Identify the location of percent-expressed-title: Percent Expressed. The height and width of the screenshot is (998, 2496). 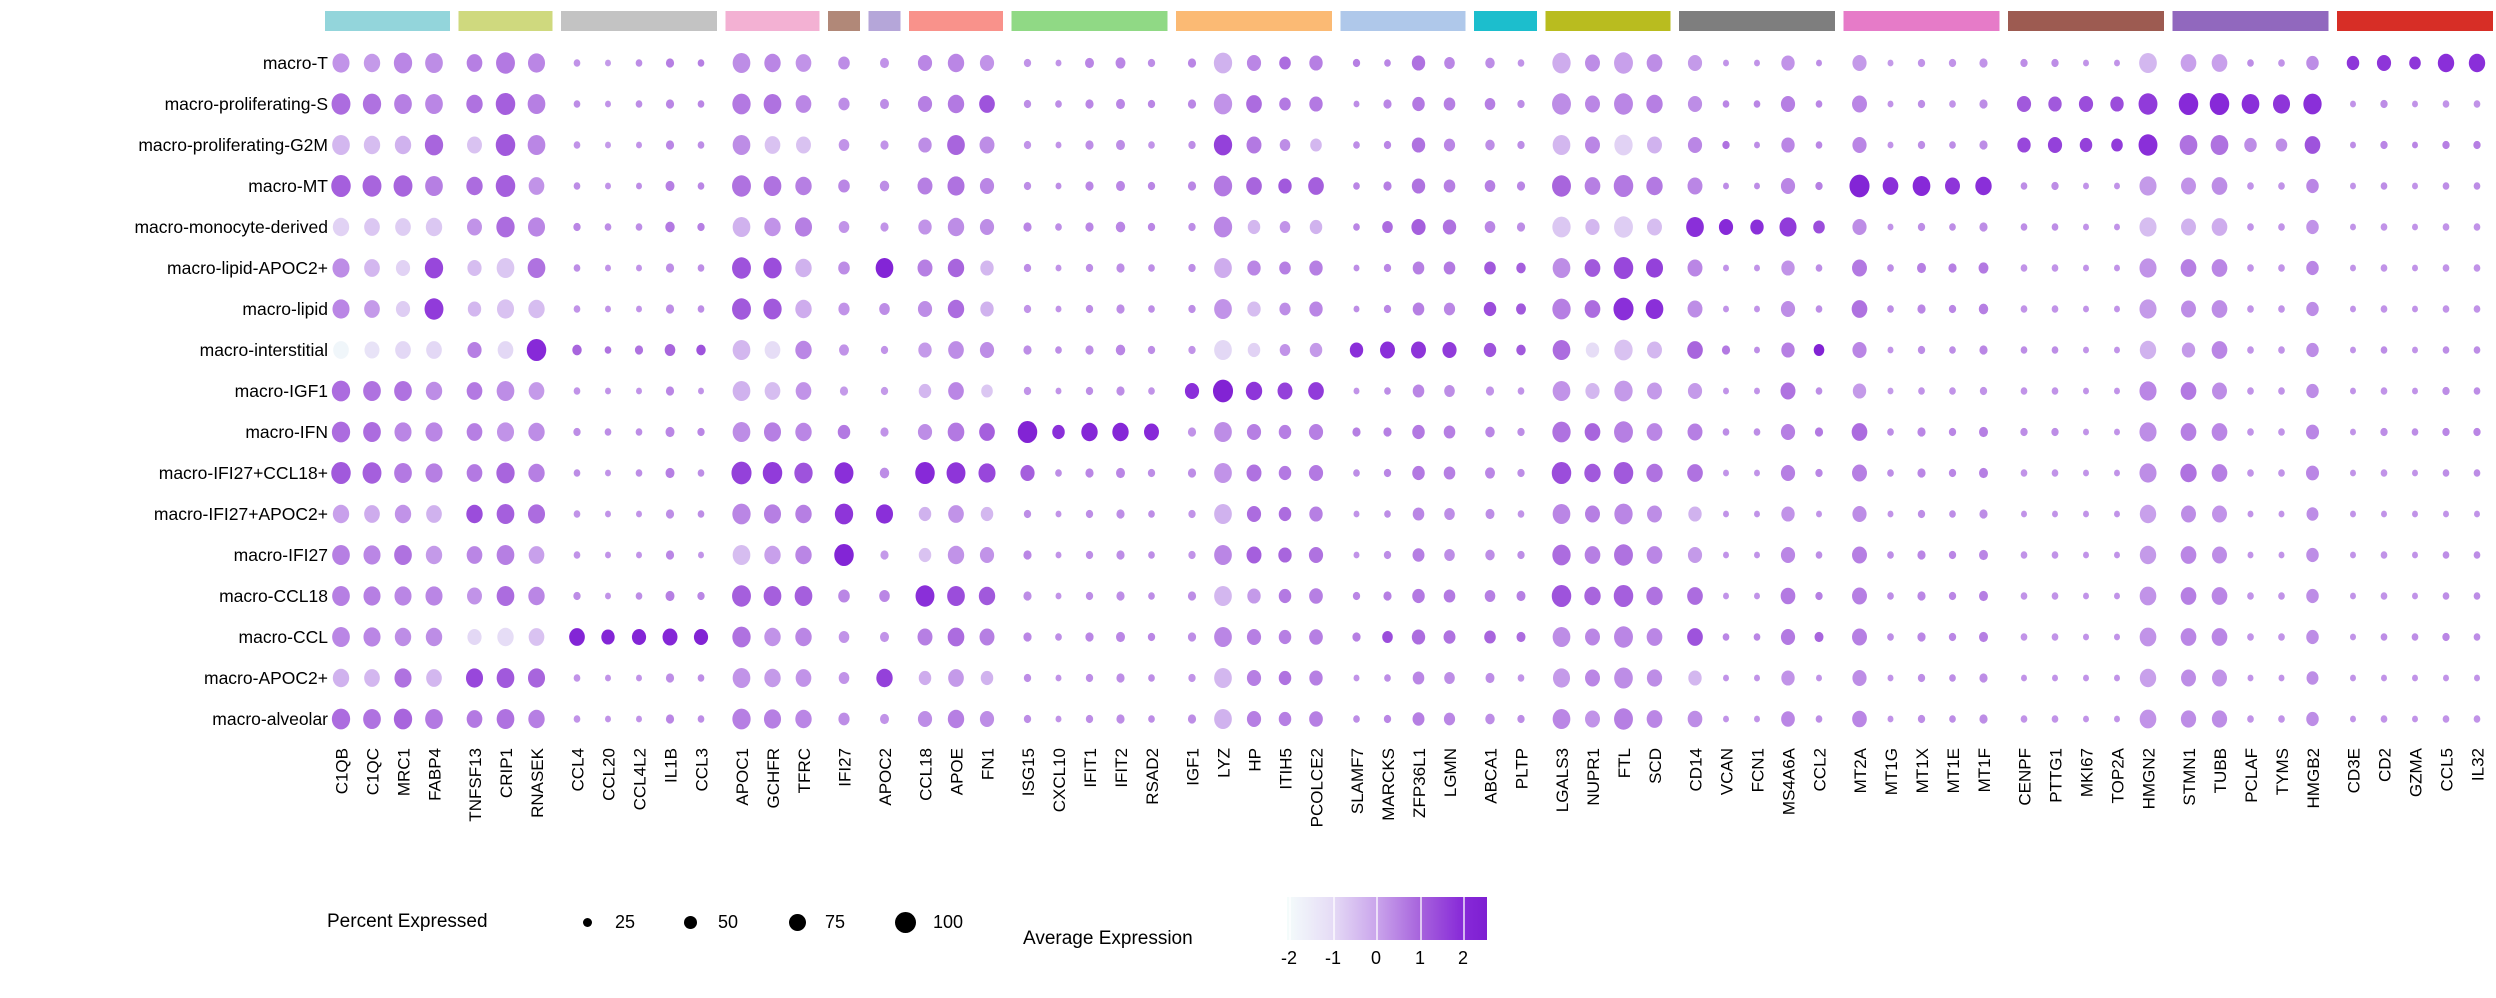
(407, 921).